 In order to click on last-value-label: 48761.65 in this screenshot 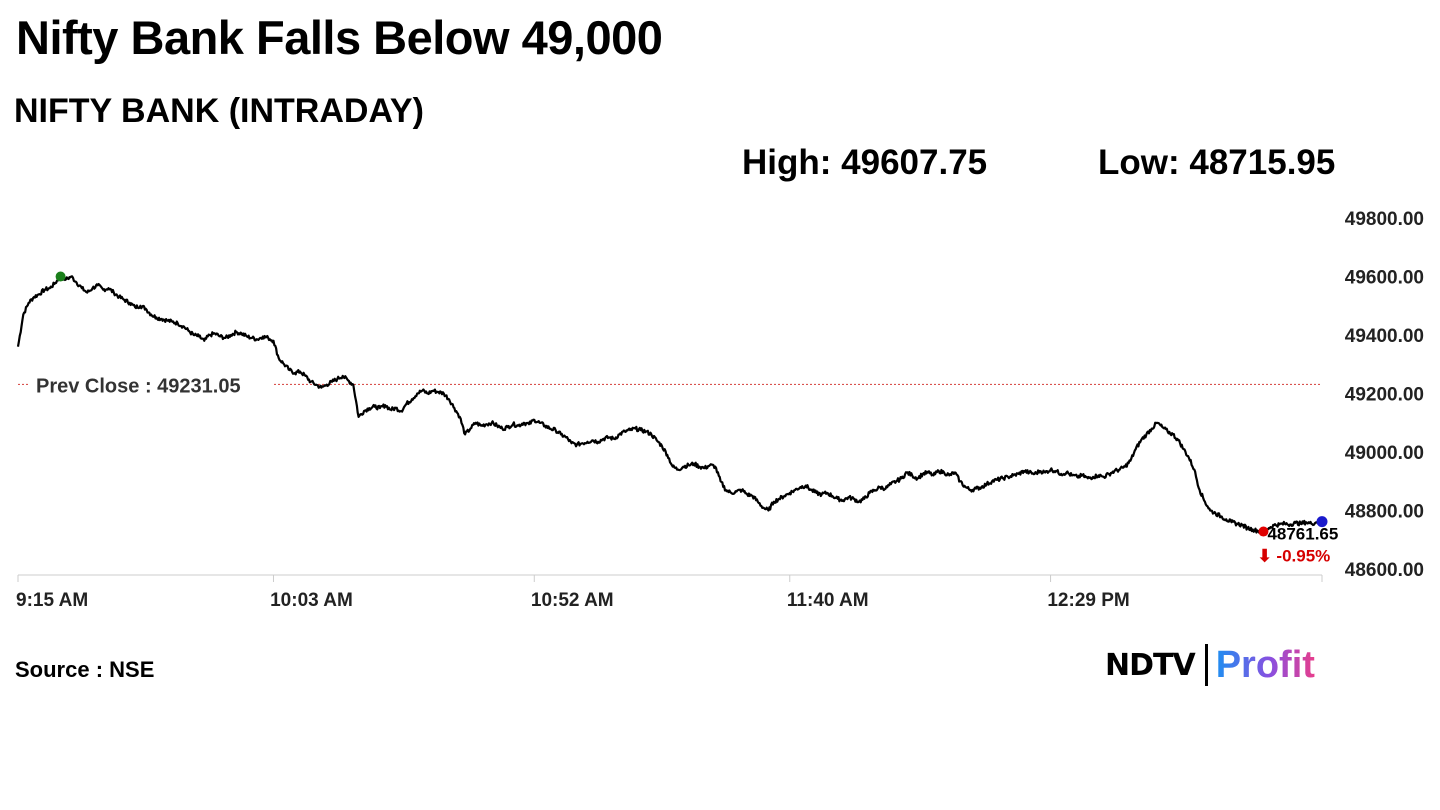, I will do `click(1302, 534)`.